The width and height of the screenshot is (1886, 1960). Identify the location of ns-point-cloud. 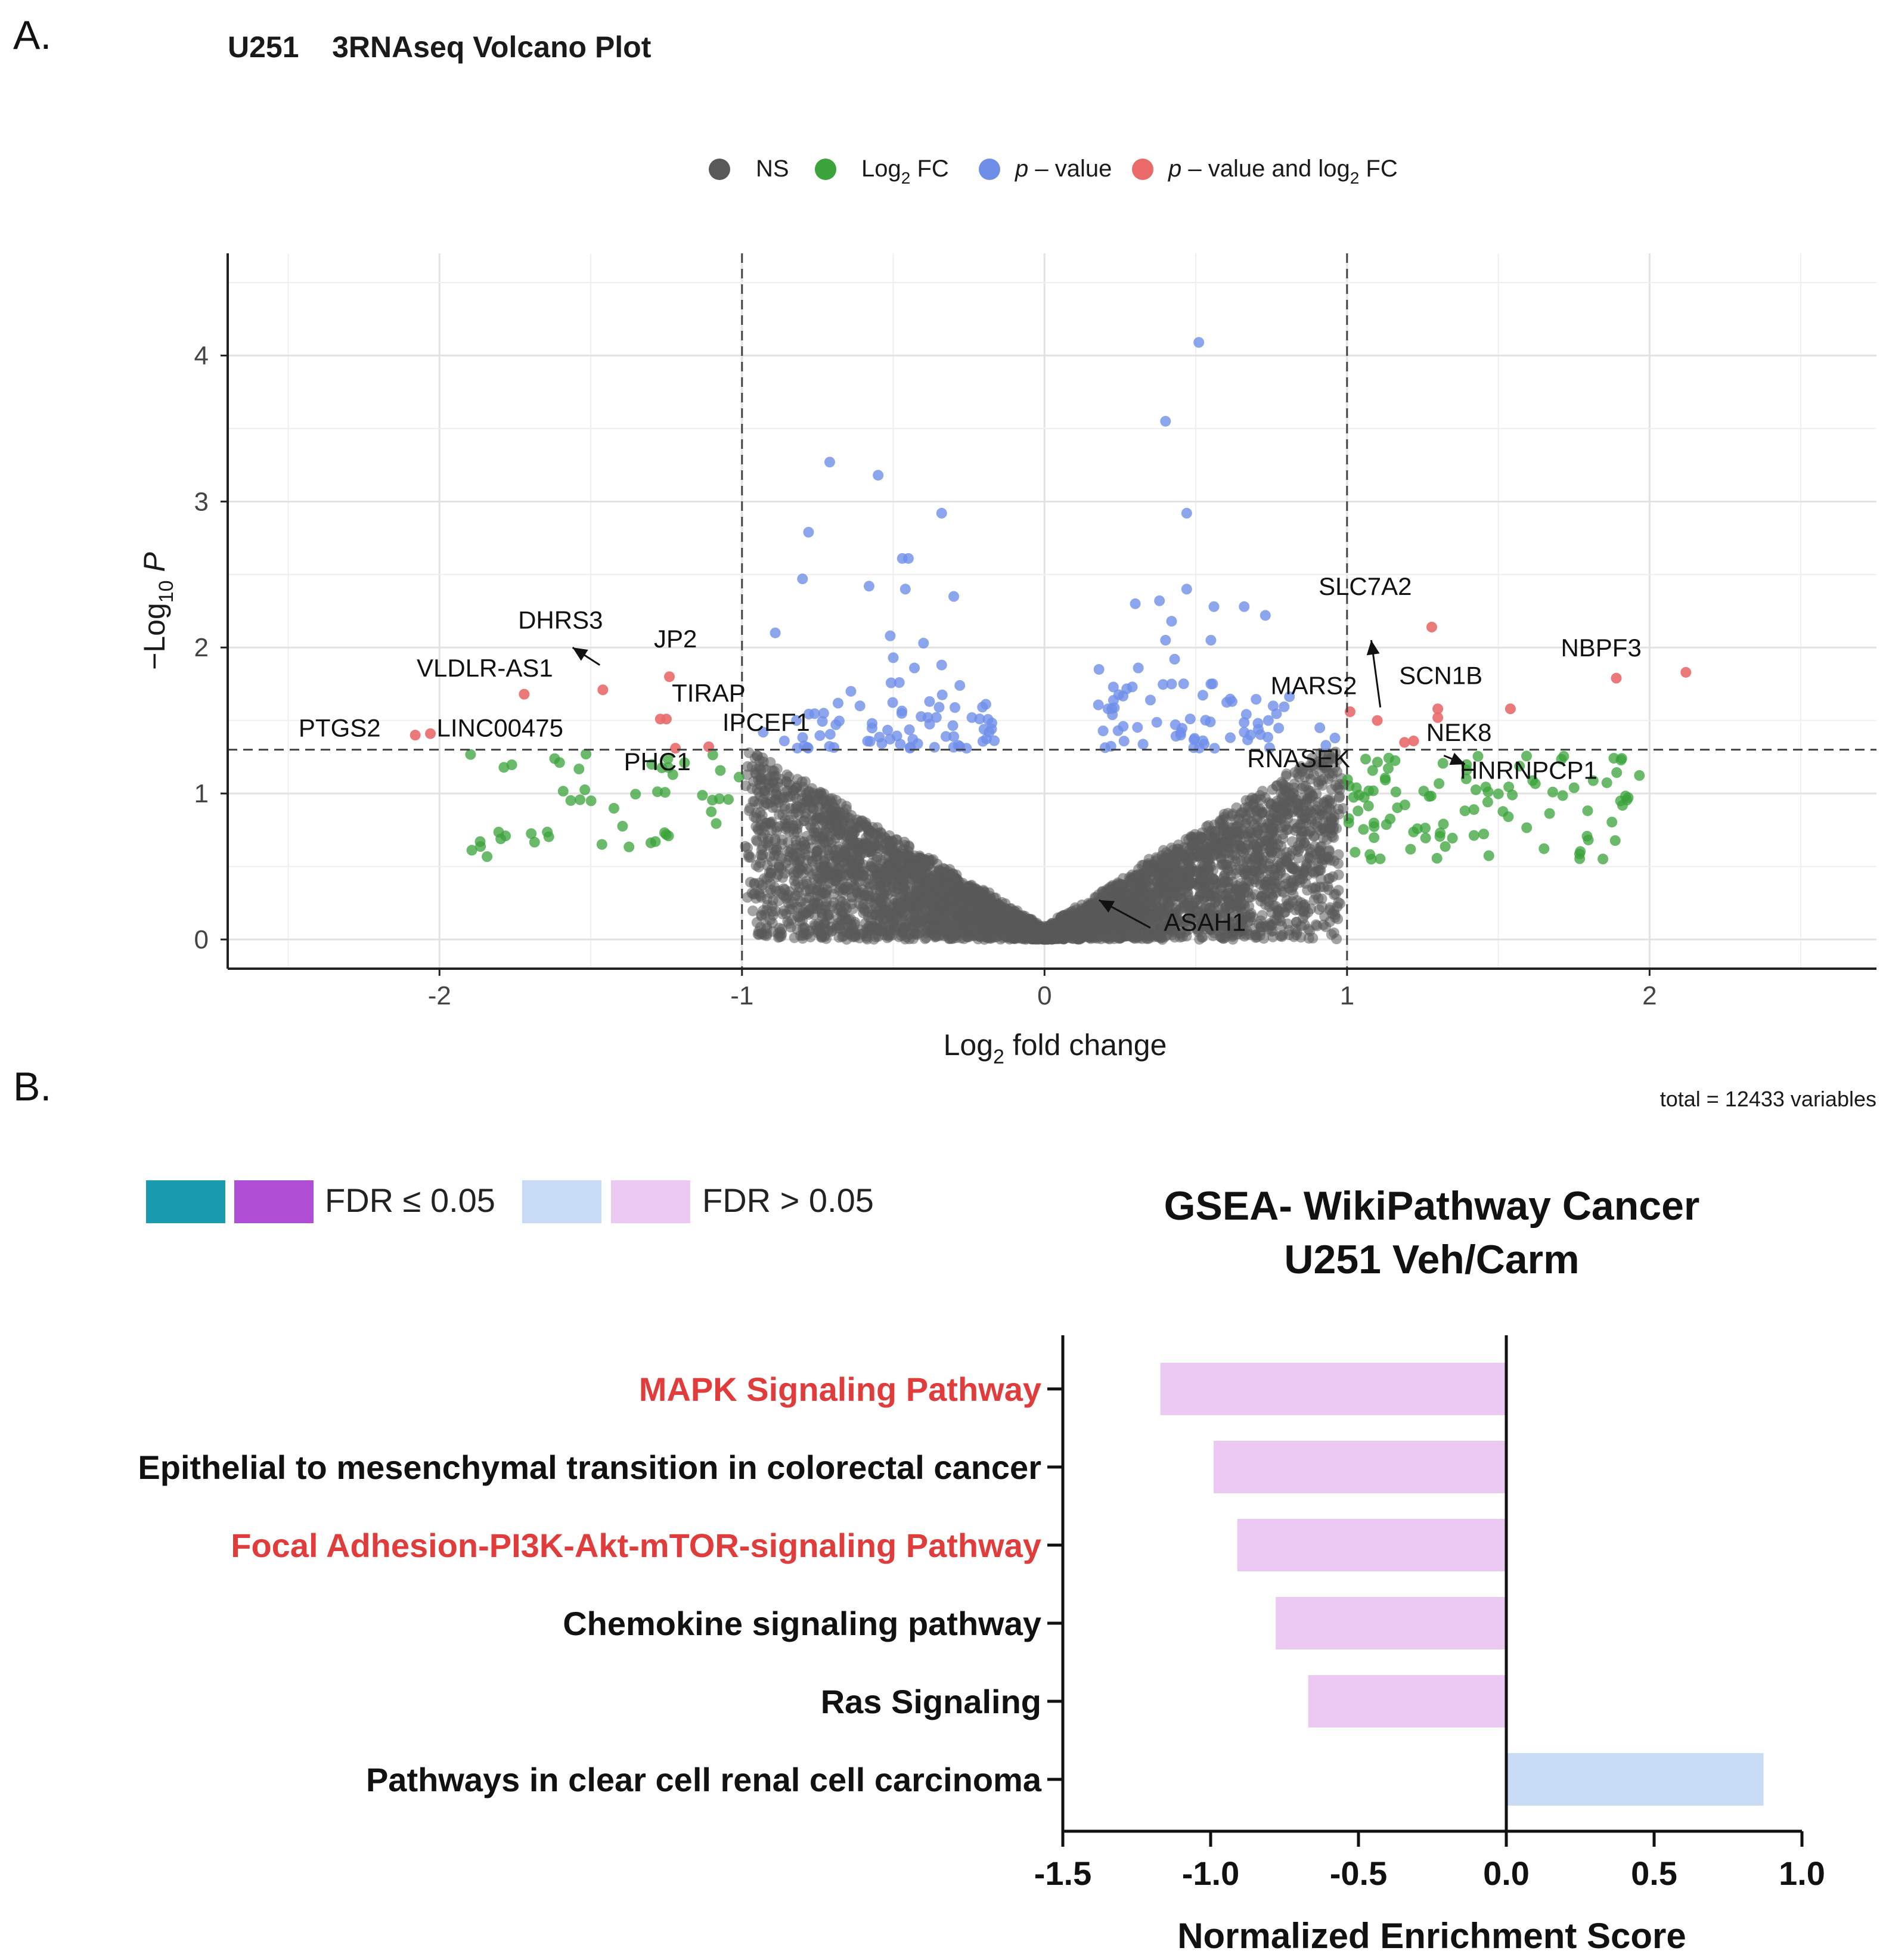
(1045, 846).